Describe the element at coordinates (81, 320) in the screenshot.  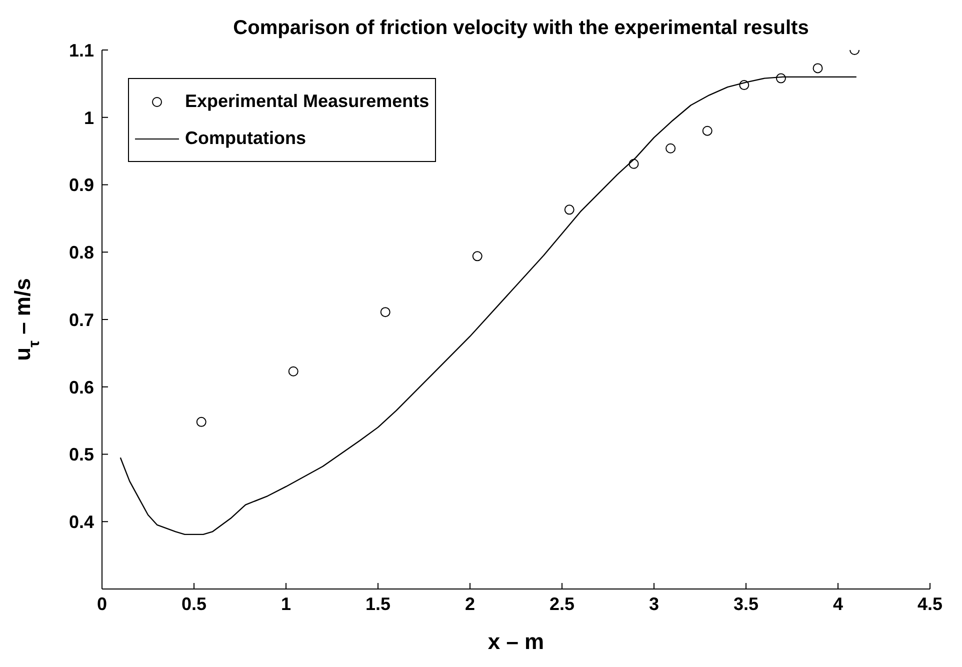
I see `y-tick-label: 0.7` at that location.